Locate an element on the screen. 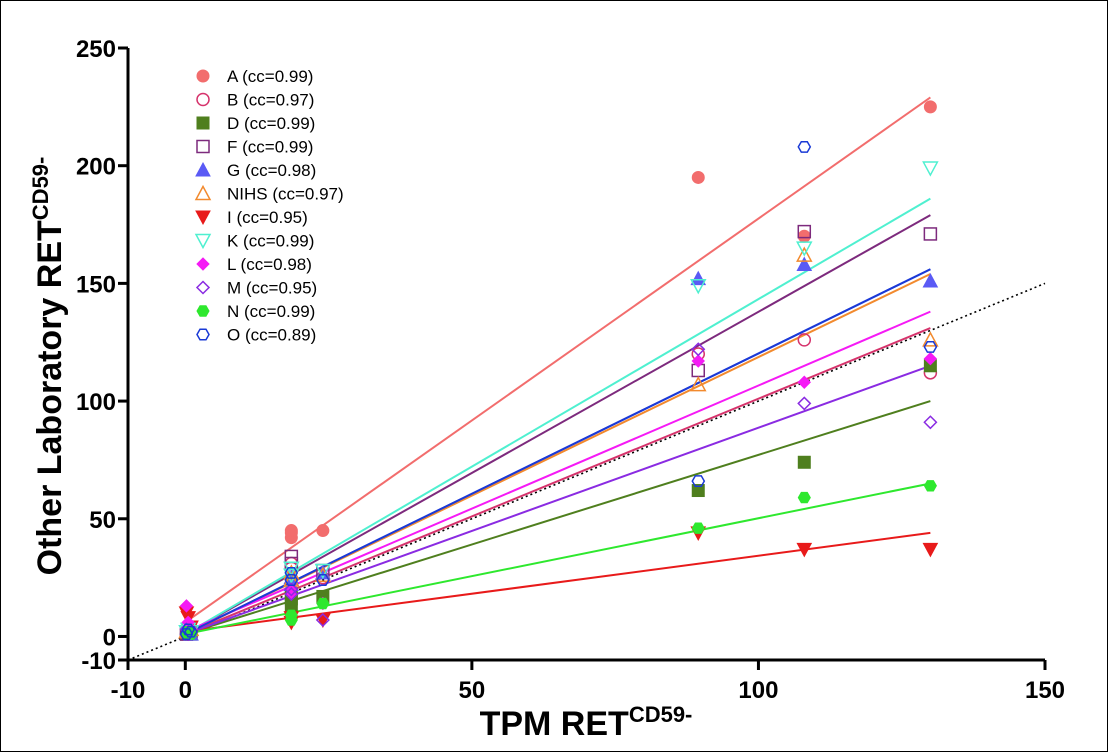 This screenshot has width=1108, height=756. x-tick-label: 150 is located at coordinates (1045, 690).